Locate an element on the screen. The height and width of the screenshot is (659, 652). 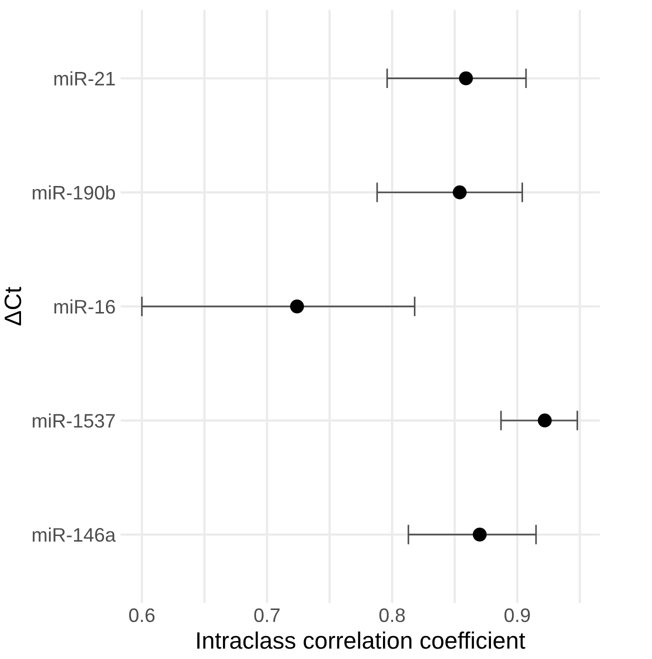
x-tick-label: 0.7 is located at coordinates (267, 615).